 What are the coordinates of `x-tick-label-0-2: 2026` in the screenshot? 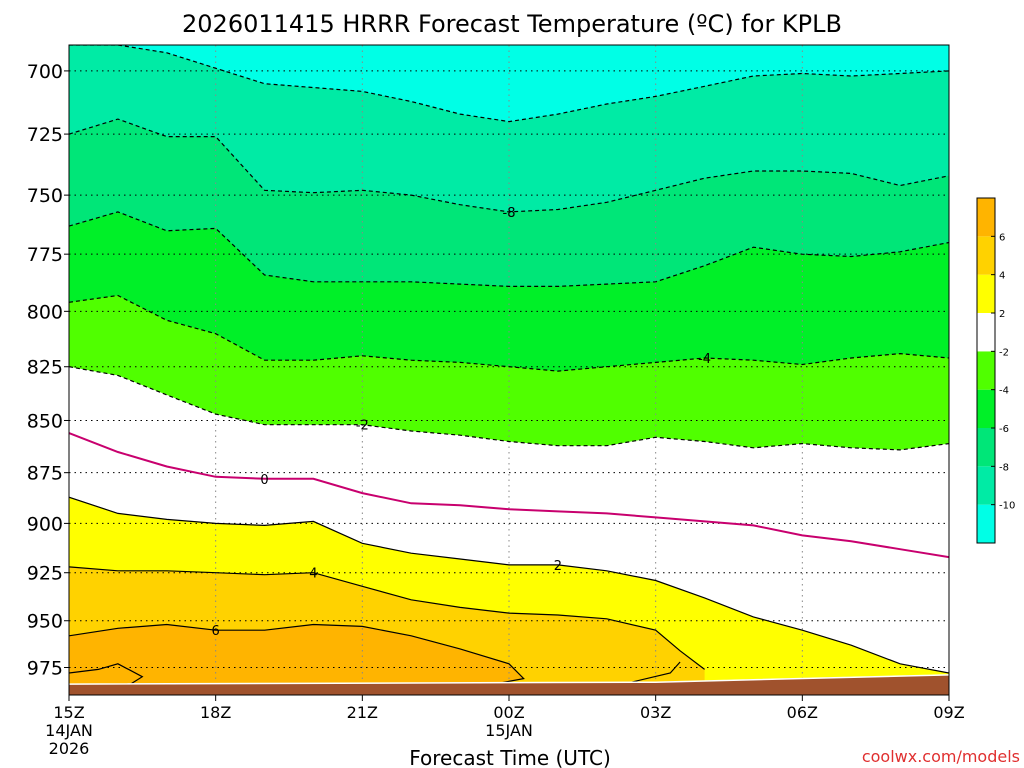 It's located at (69, 748).